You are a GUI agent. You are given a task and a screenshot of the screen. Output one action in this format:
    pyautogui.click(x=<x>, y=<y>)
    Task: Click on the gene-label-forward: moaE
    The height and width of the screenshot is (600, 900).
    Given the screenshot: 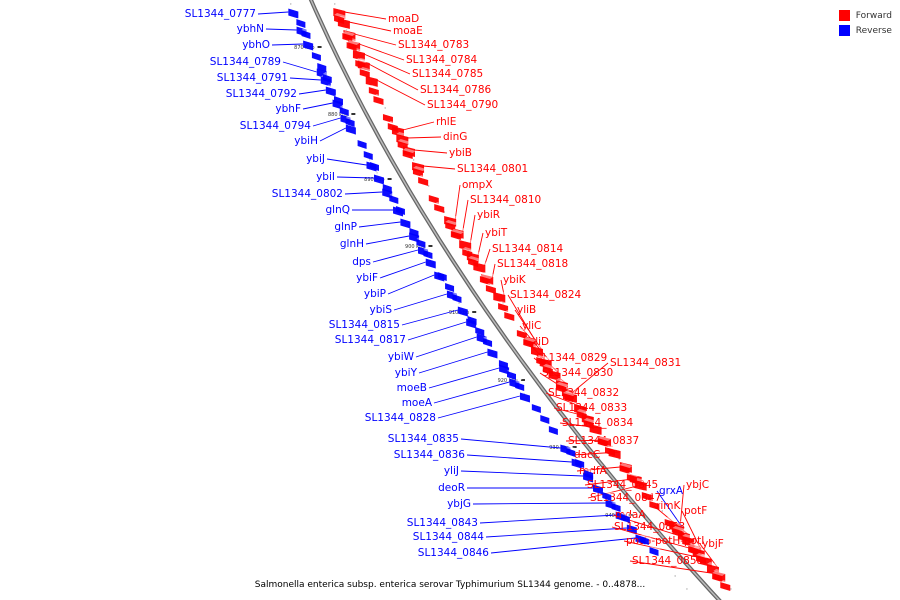 What is the action you would take?
    pyautogui.click(x=408, y=31)
    